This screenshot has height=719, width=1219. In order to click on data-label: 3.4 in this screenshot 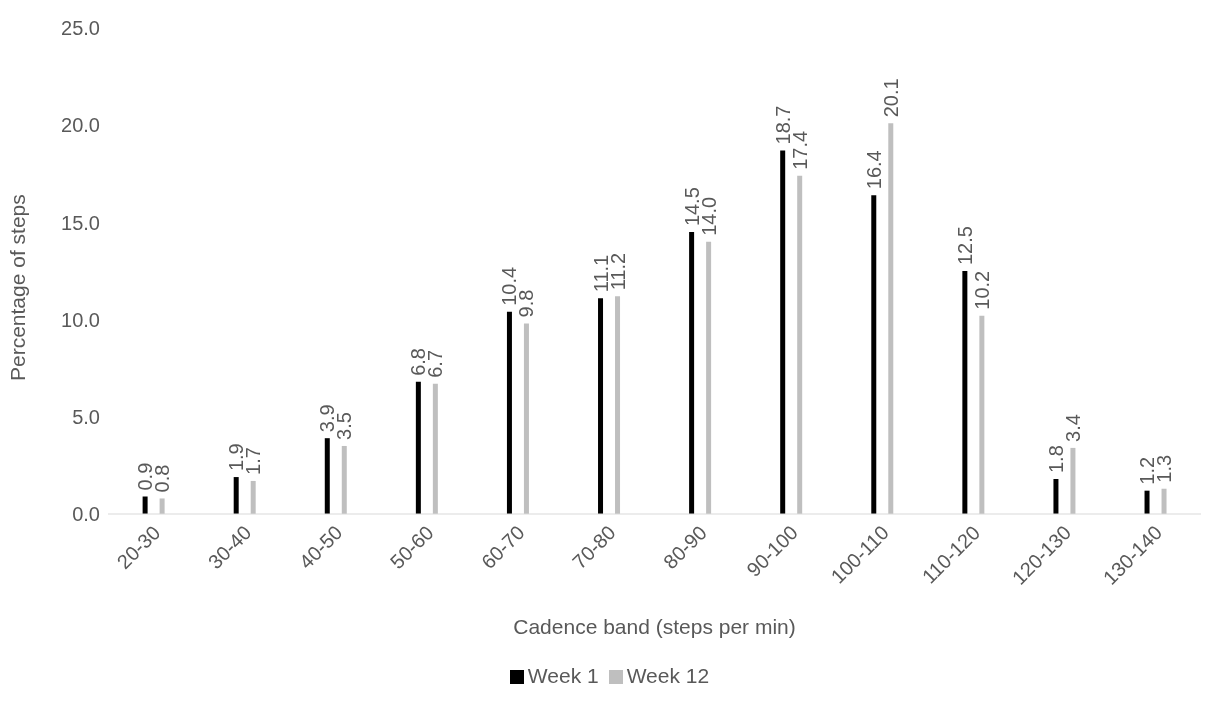, I will do `click(1072, 428)`.